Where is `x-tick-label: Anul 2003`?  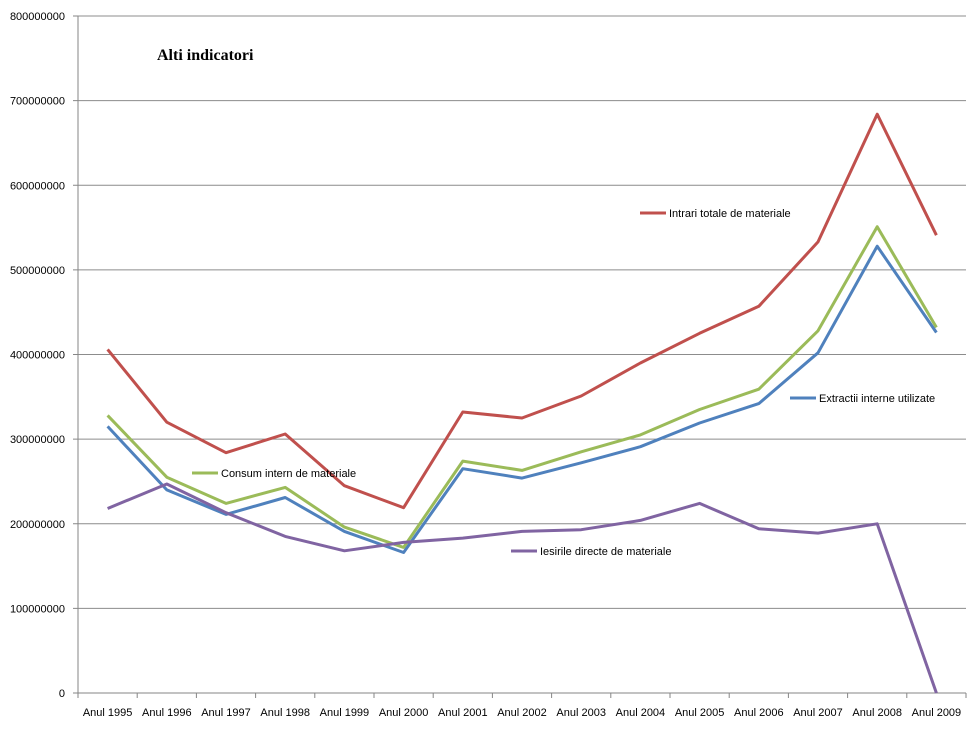 x-tick-label: Anul 2003 is located at coordinates (581, 713).